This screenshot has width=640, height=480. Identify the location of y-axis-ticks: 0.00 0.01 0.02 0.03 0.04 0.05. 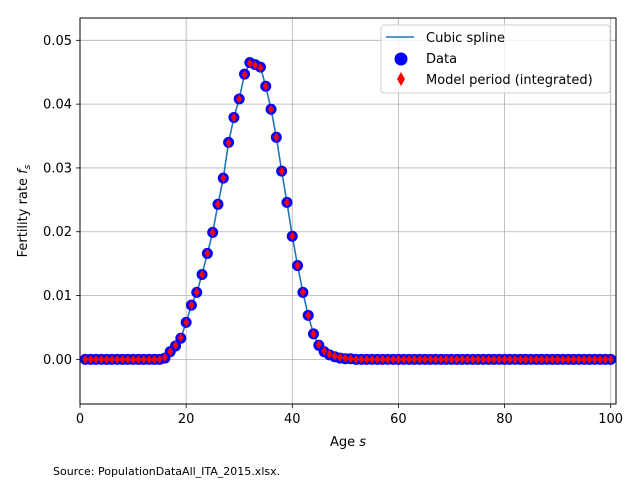
(61, 201).